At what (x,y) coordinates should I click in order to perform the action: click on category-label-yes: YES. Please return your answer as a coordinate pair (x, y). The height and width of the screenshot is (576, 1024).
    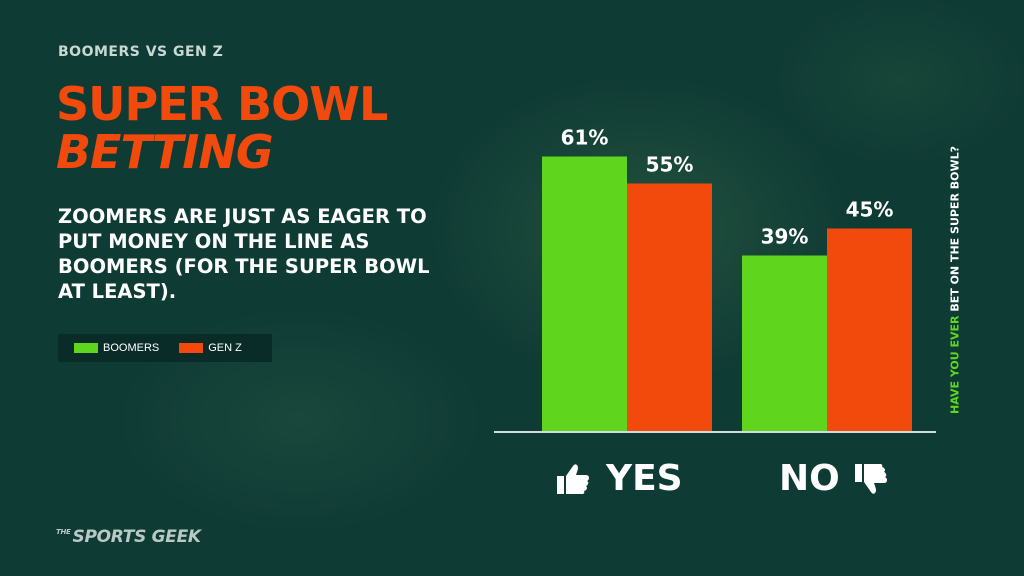
    Looking at the image, I should click on (619, 478).